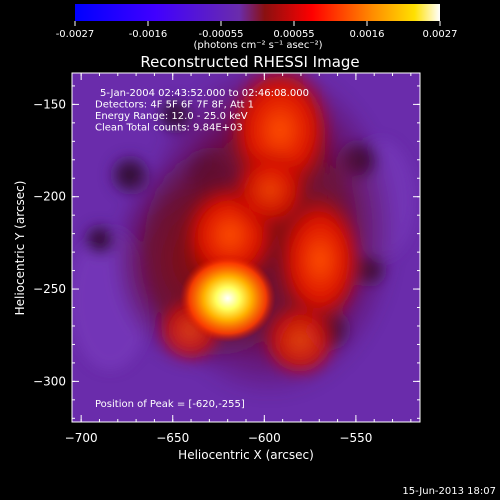 The width and height of the screenshot is (500, 500). Describe the element at coordinates (440, 34) in the screenshot. I see `colorbar-tick-label: 0.0027` at that location.